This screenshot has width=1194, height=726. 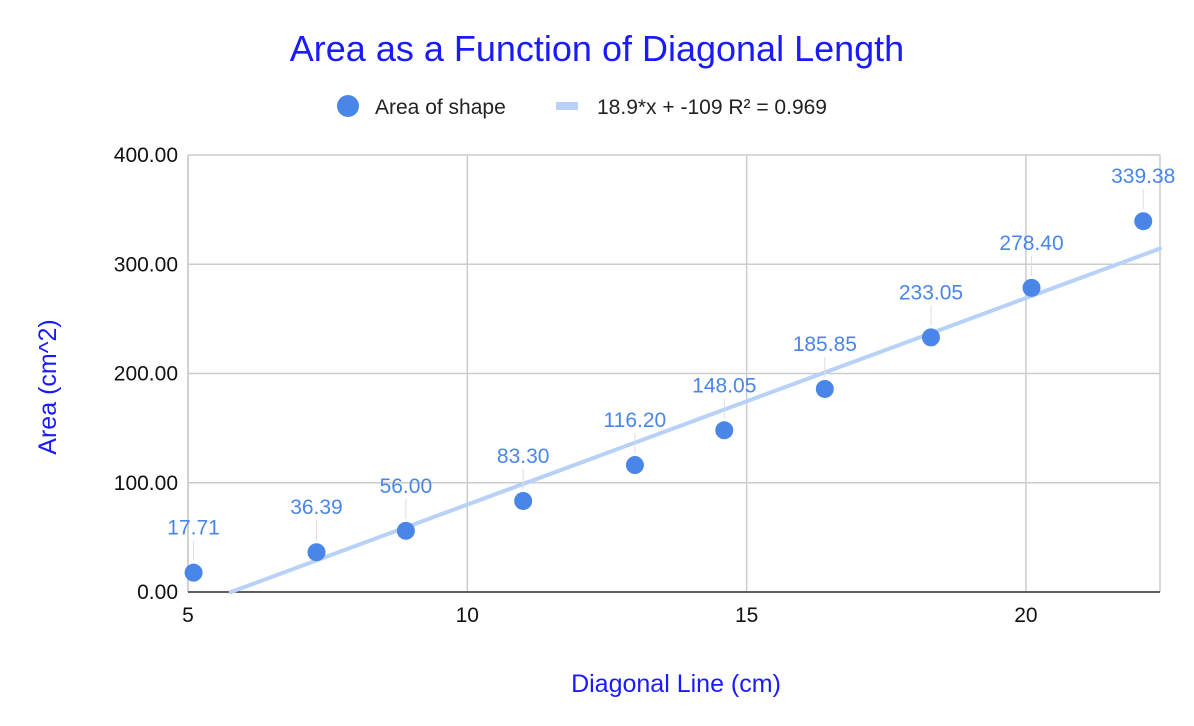 What do you see at coordinates (348, 106) in the screenshot?
I see `legend-marker-area-of-shape` at bounding box center [348, 106].